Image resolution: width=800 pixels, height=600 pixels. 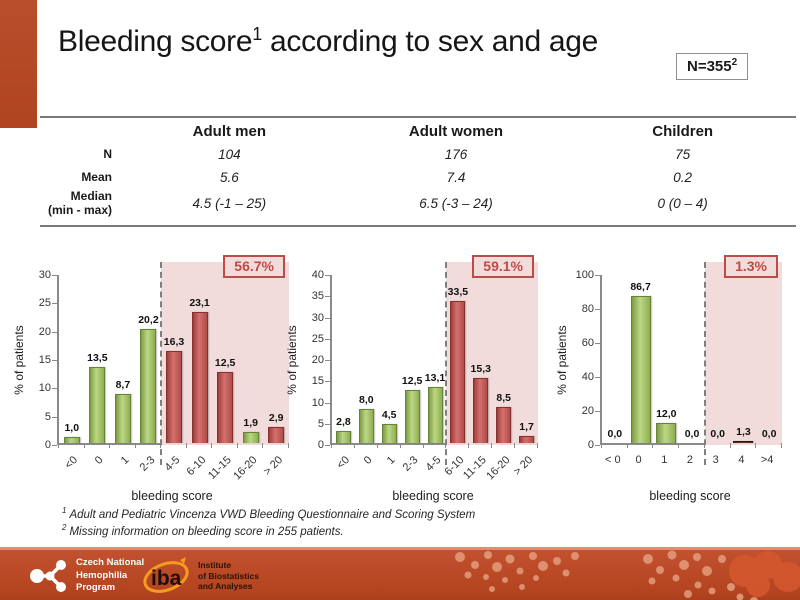 I want to click on title-rest: according to sex and age, so click(x=430, y=41).